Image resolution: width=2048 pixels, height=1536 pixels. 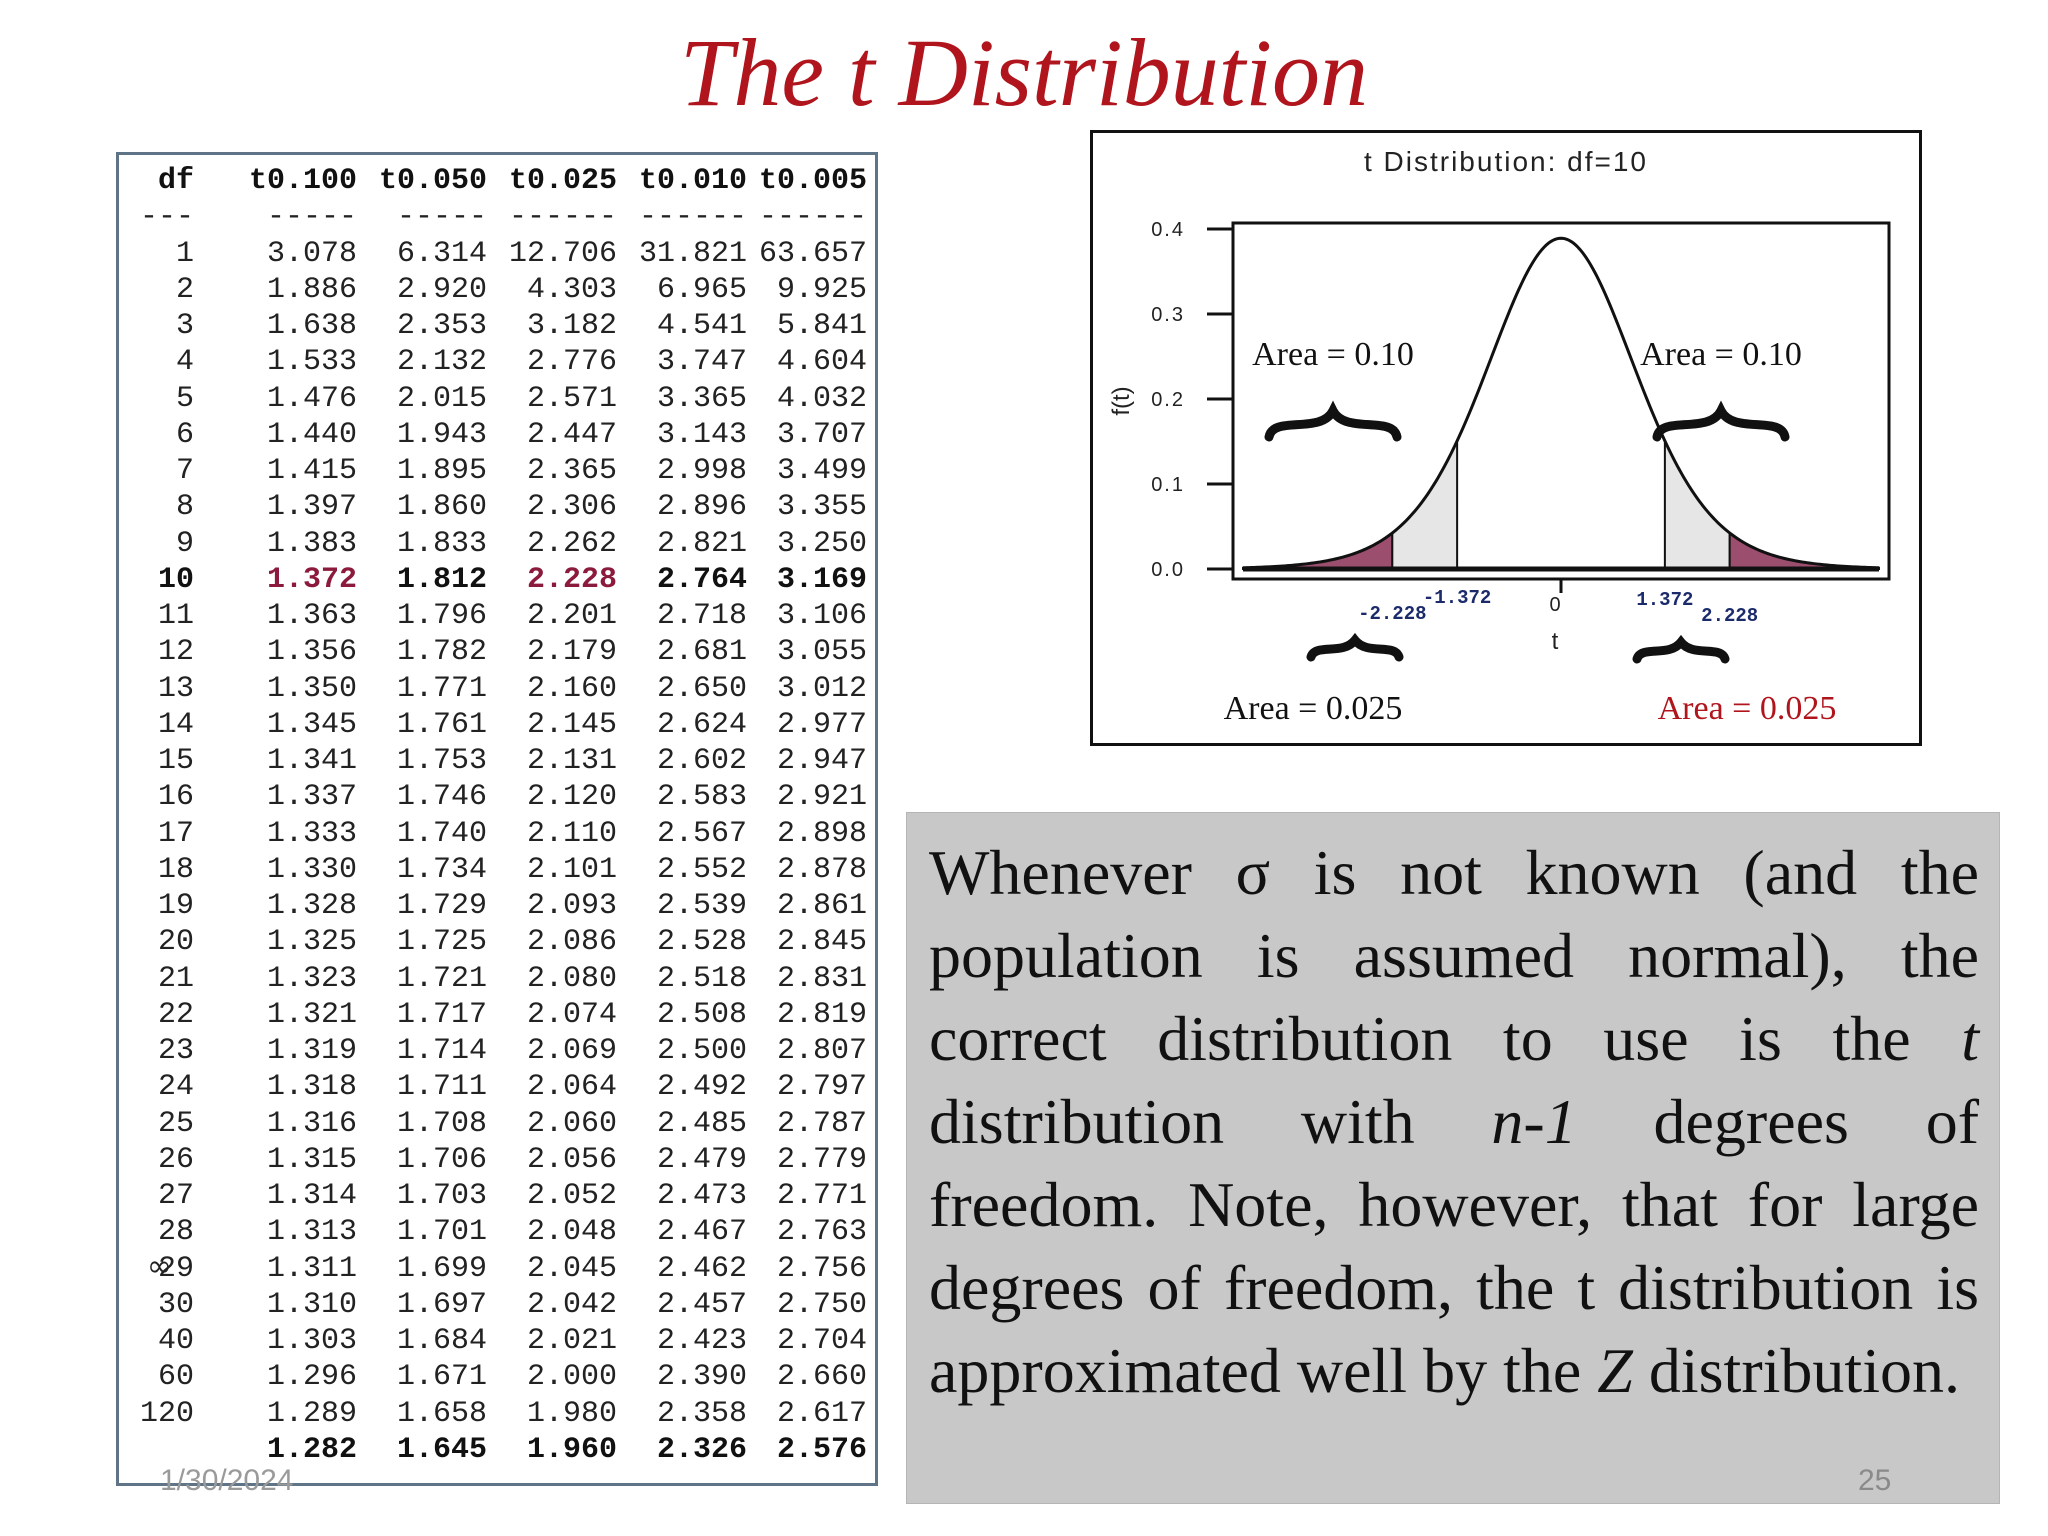 What do you see at coordinates (497, 1414) in the screenshot?
I see `table-row: 120 1.289 1.658 1.980 2.358 2.617` at bounding box center [497, 1414].